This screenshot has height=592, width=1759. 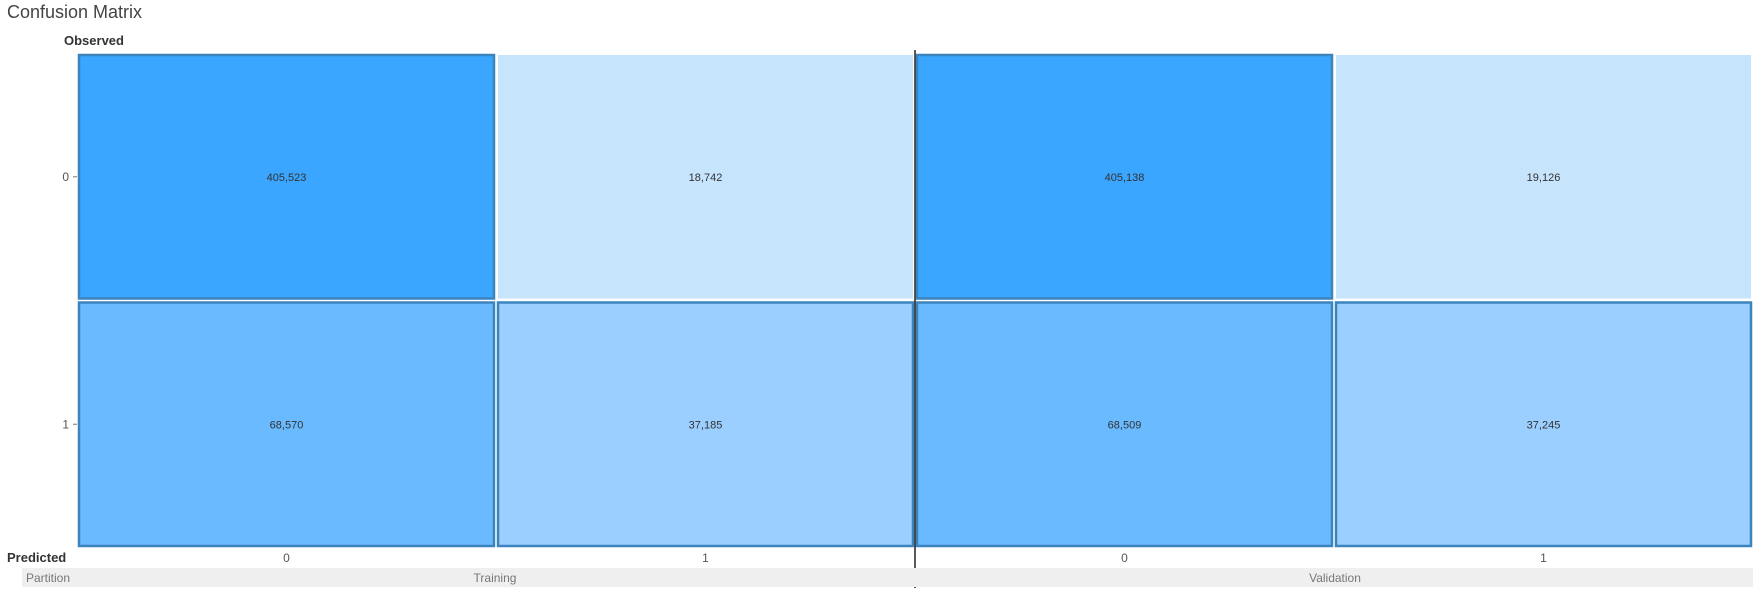 What do you see at coordinates (1335, 578) in the screenshot?
I see `partition-name-validation: Validation` at bounding box center [1335, 578].